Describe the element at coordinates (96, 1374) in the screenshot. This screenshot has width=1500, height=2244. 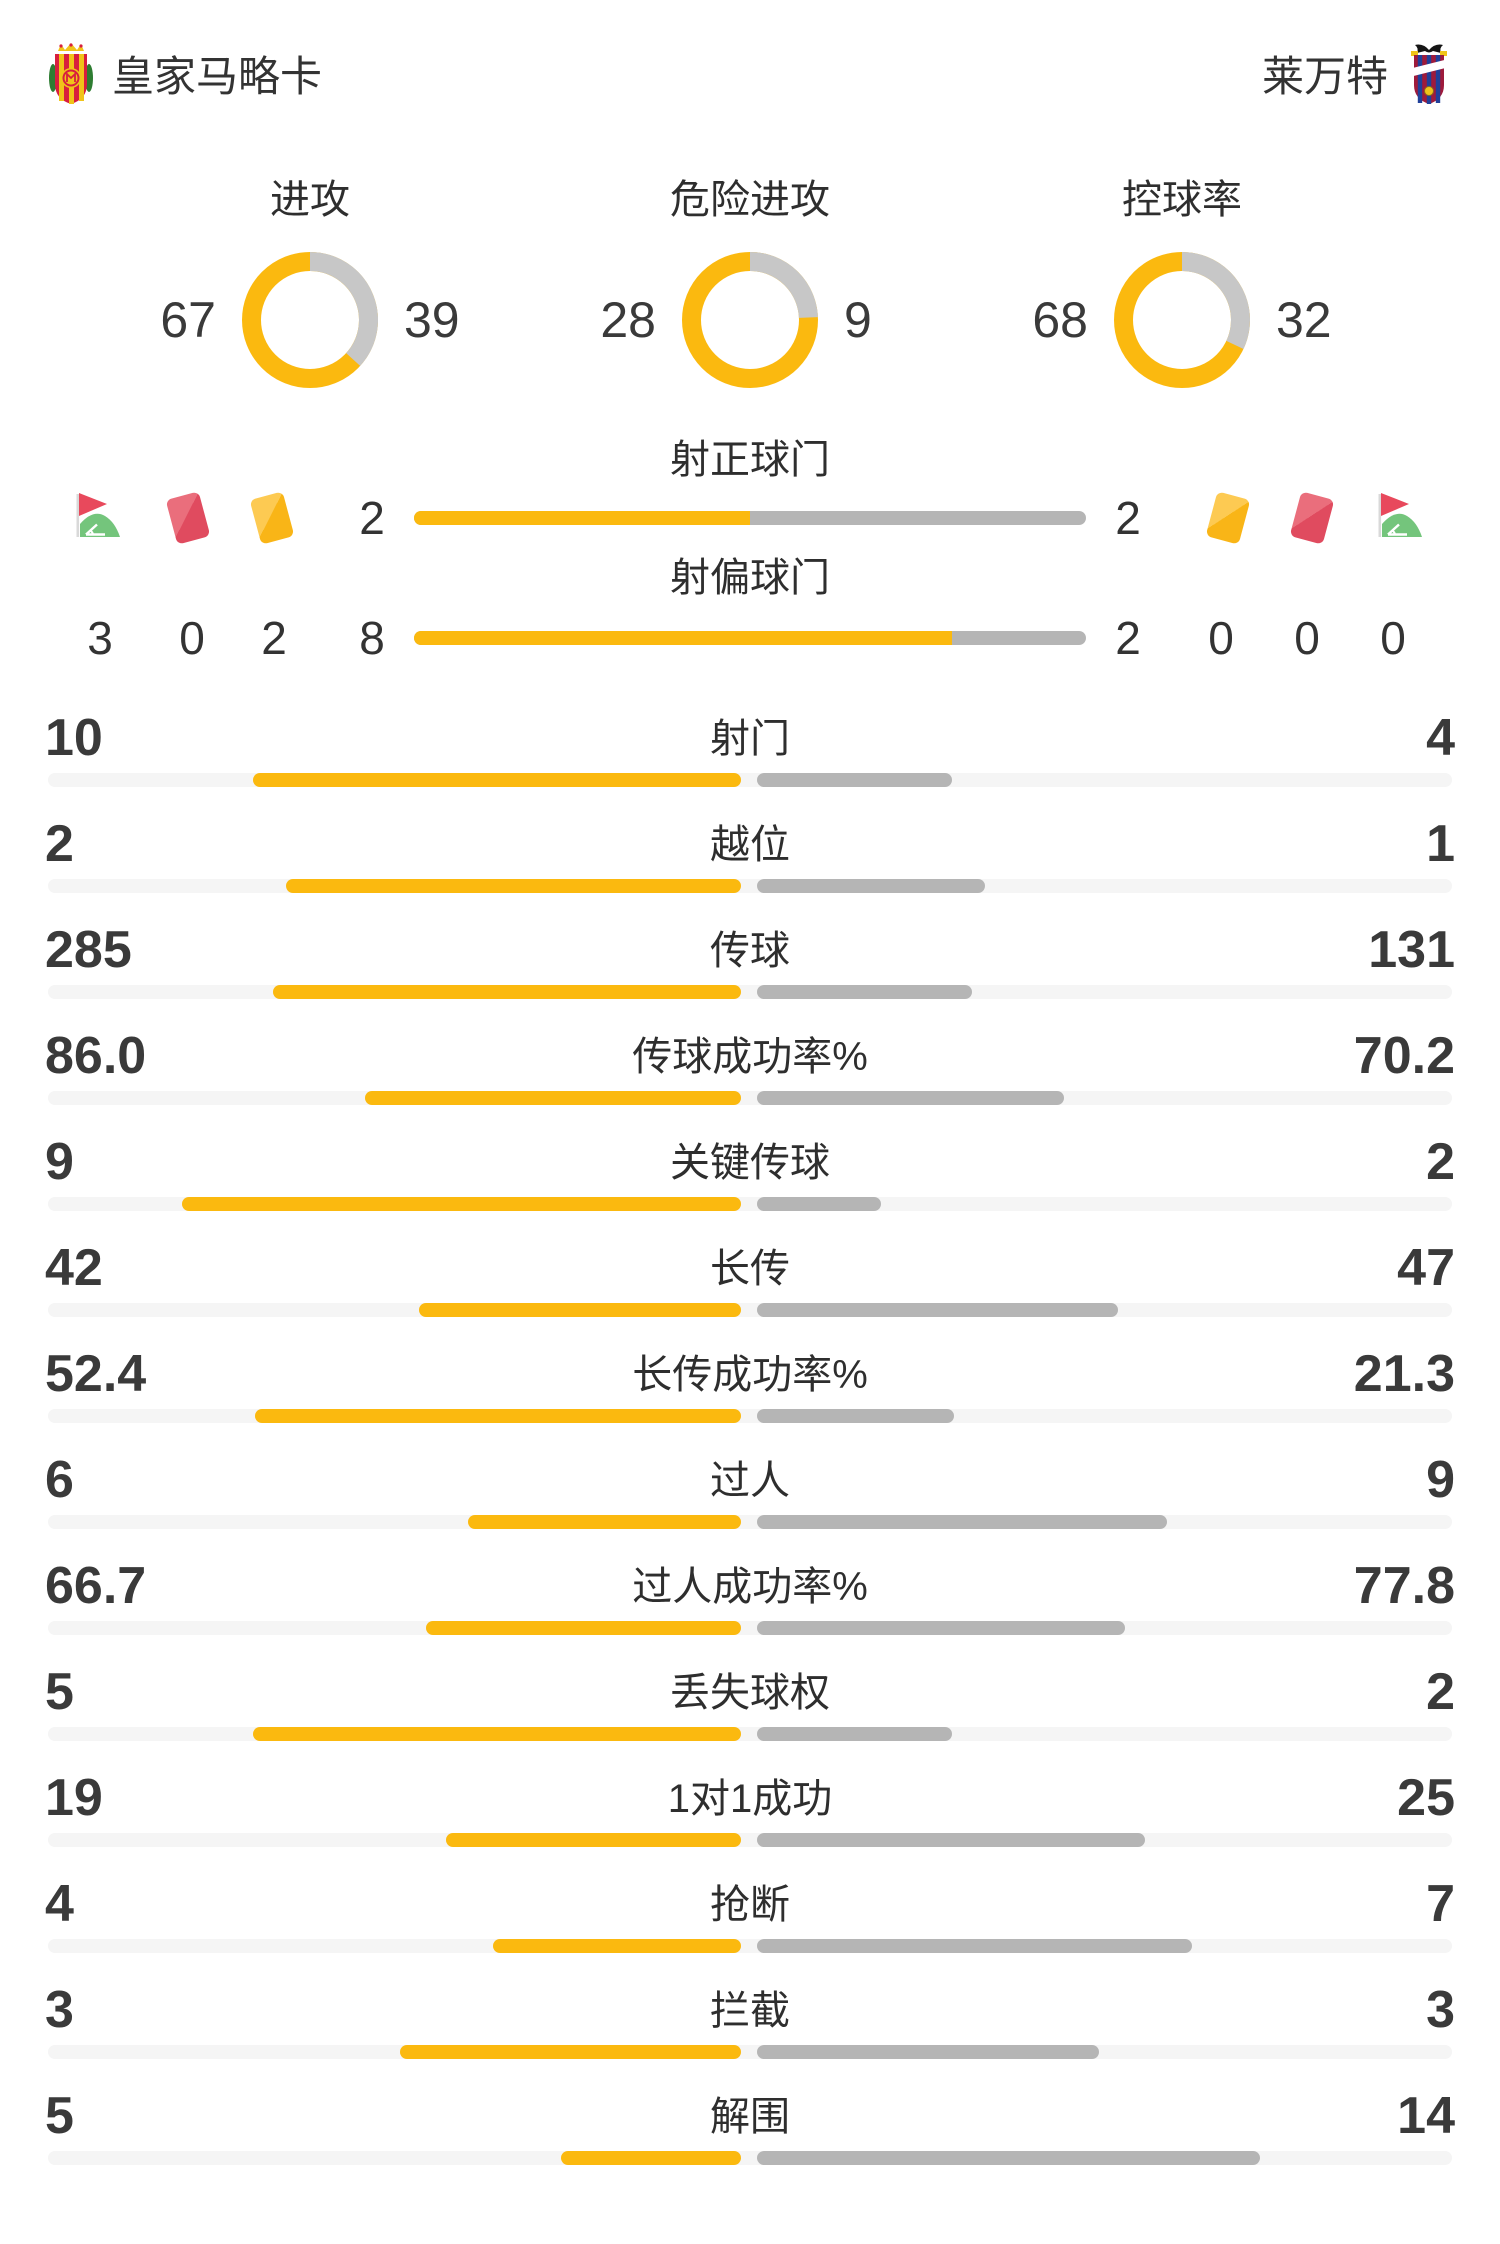
I see `stat-home-value: 52.4` at that location.